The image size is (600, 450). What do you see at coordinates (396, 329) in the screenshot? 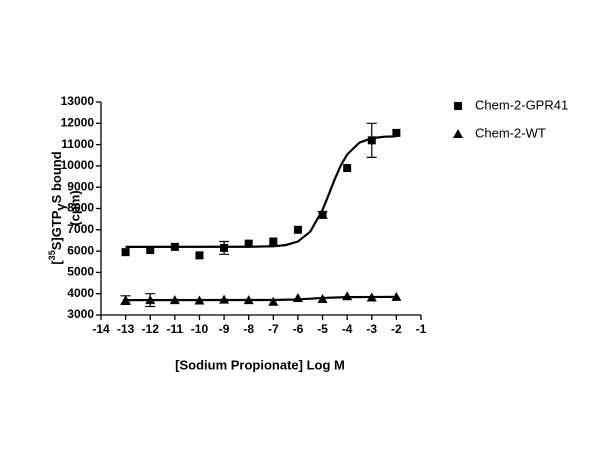
I see `x-tick-label: -2` at bounding box center [396, 329].